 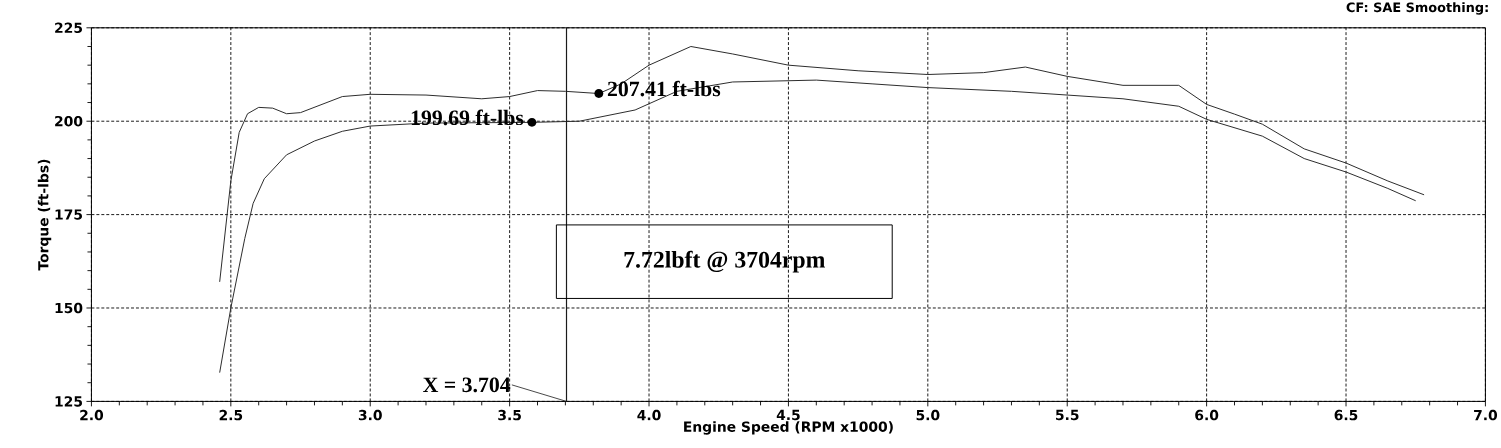 What do you see at coordinates (69, 401) in the screenshot?
I see `y-tick-label: 125` at bounding box center [69, 401].